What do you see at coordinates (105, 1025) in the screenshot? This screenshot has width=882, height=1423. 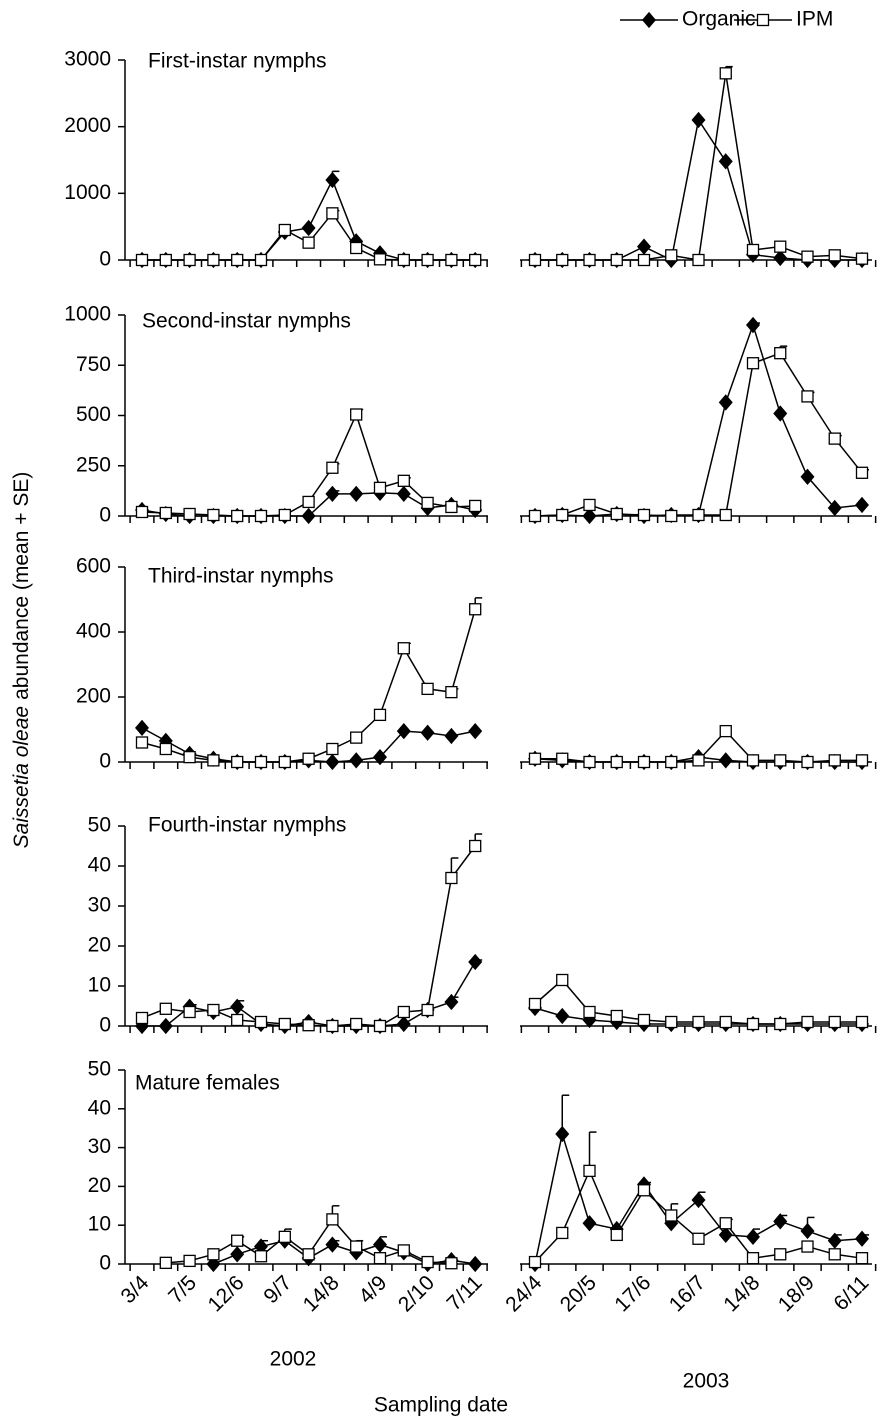 I see `y-tick-label: 0` at bounding box center [105, 1025].